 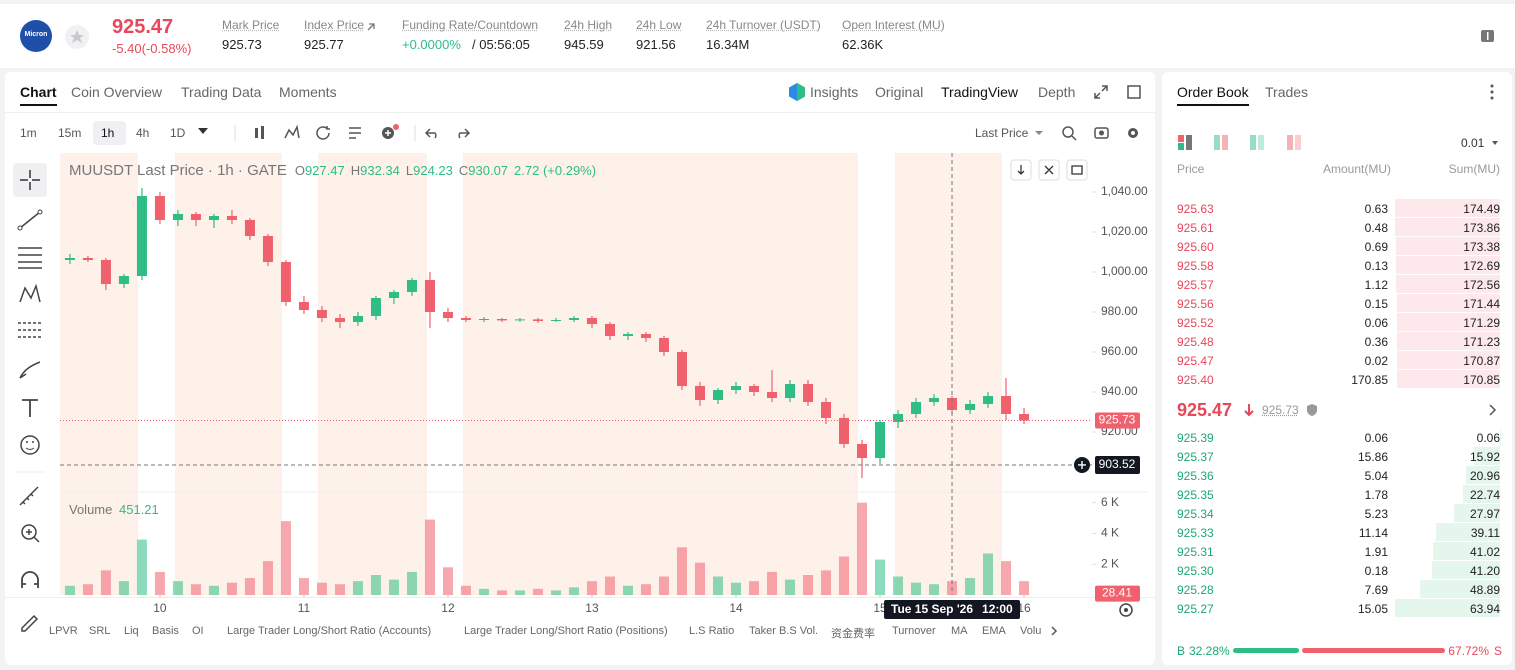 I want to click on book-price: 925.52, so click(x=1195, y=323).